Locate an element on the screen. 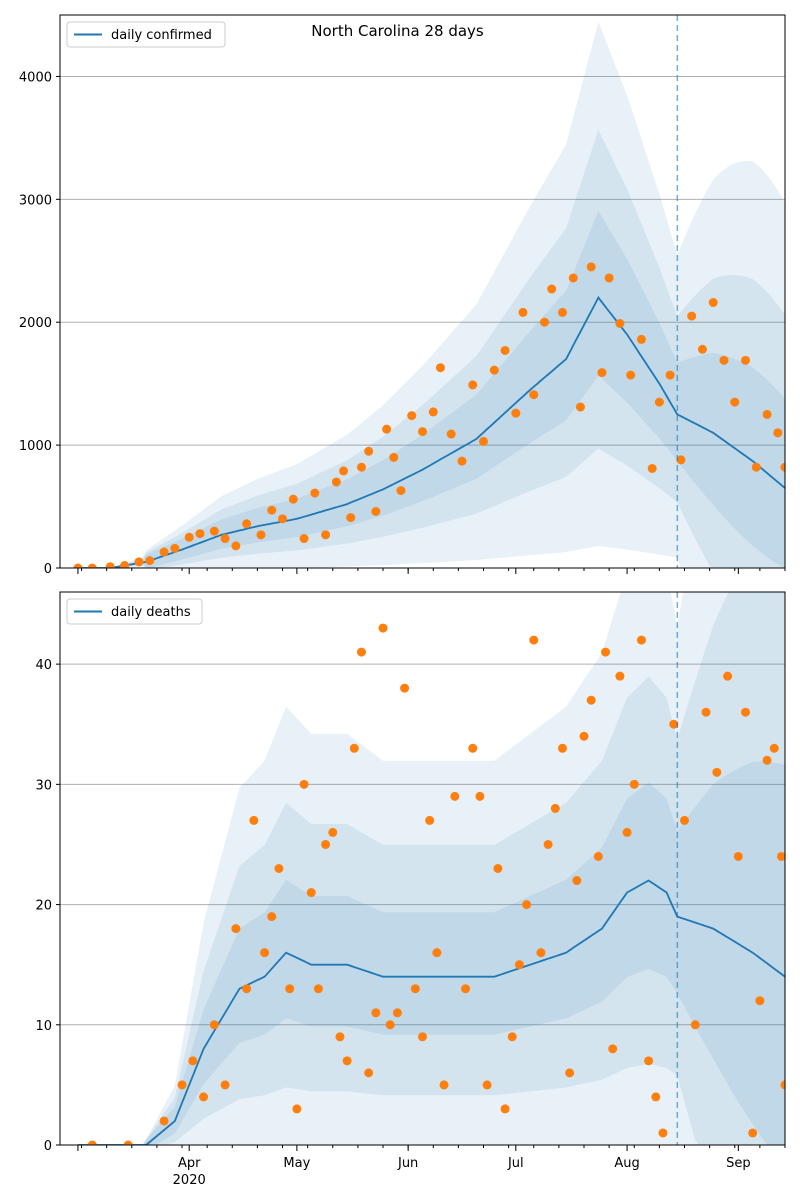  y-tick-label: 40 is located at coordinates (43, 665).